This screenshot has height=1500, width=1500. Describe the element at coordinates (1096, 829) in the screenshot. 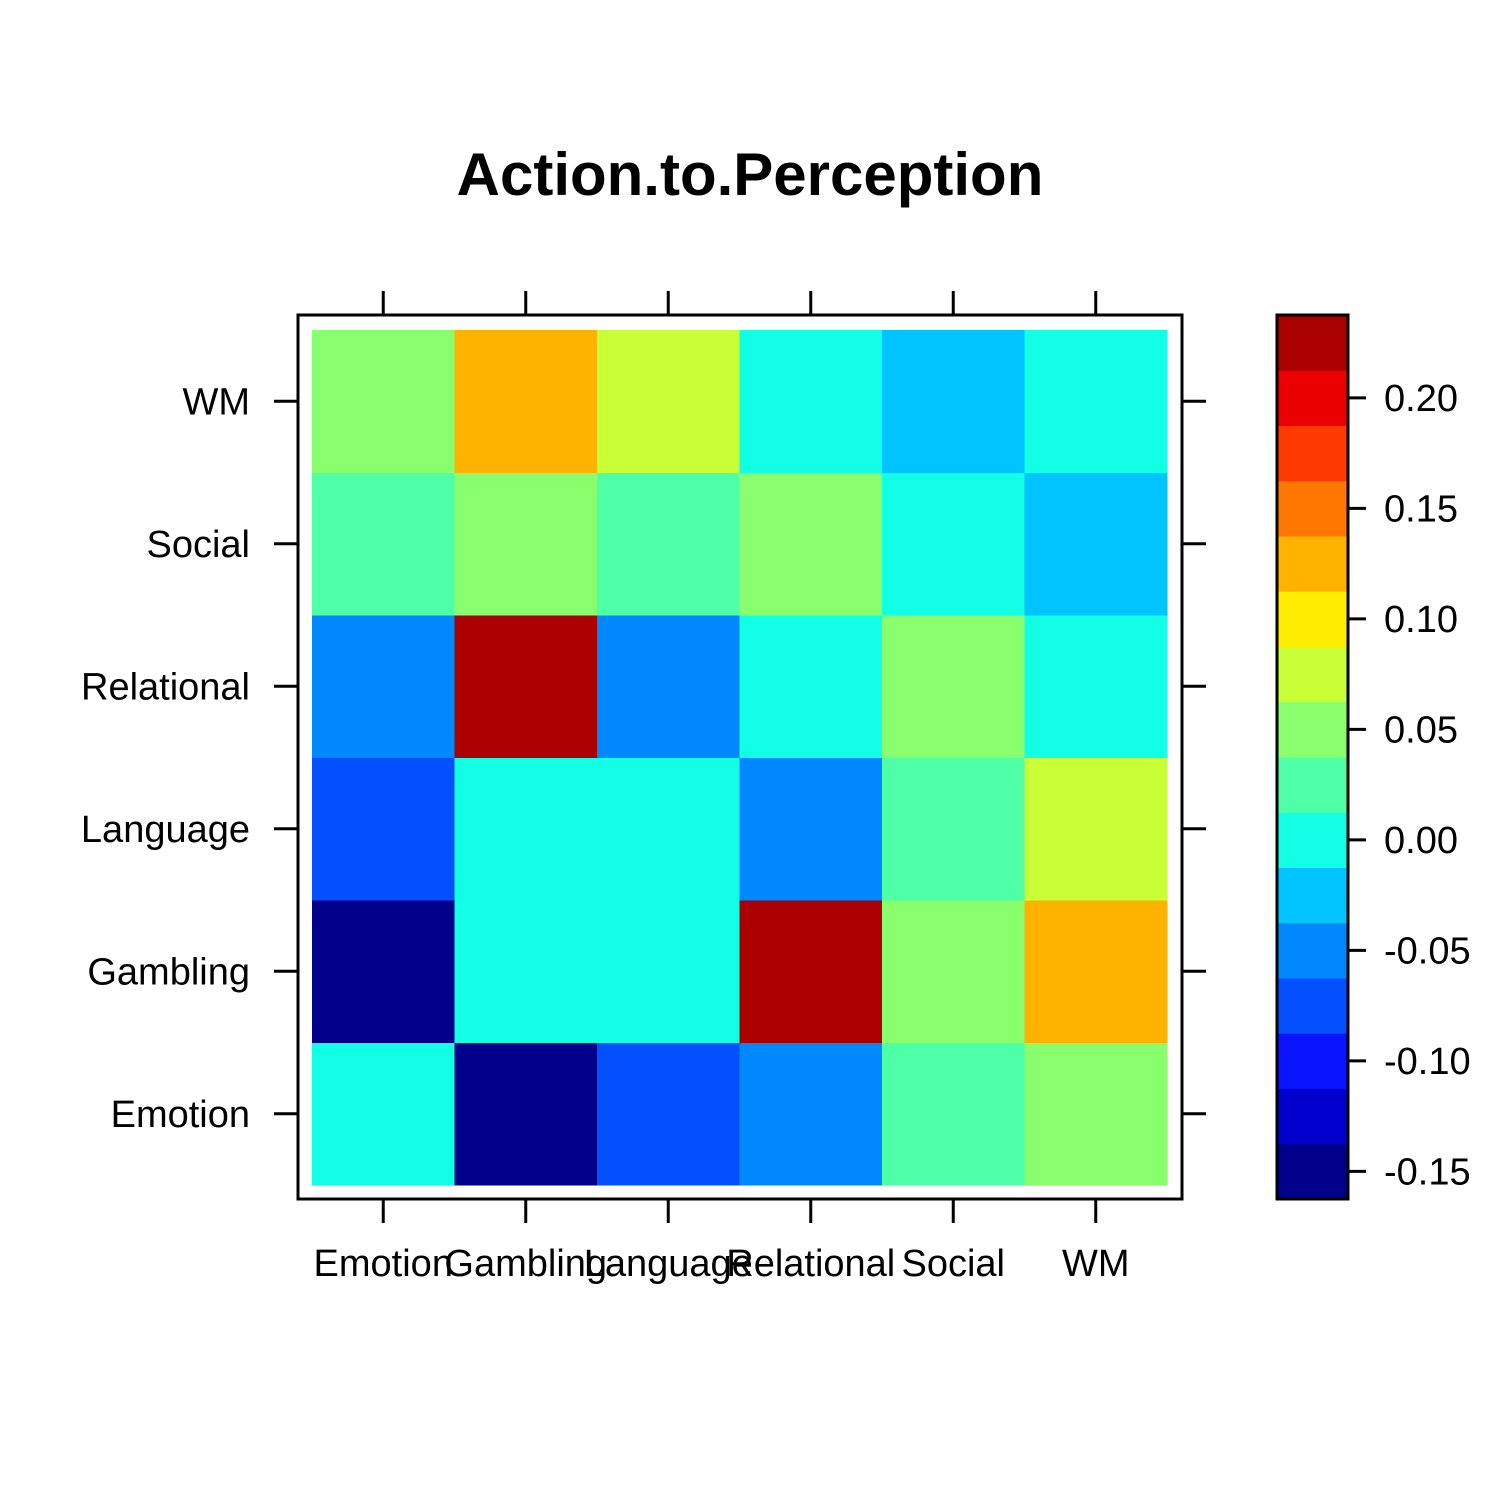

I see `heatmap-cell-language-wm` at that location.